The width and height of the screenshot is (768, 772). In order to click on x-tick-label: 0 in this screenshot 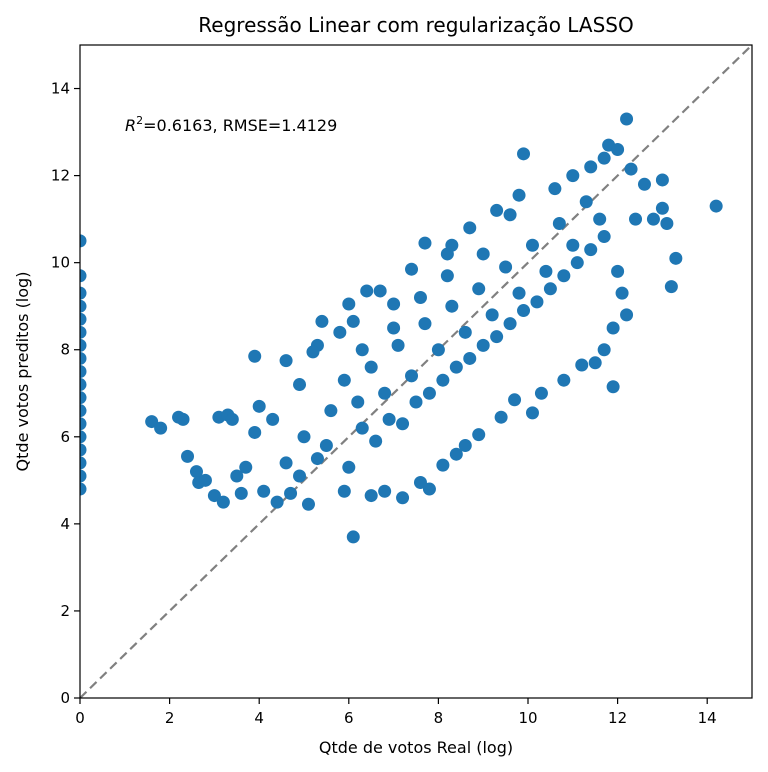, I will do `click(80, 718)`.